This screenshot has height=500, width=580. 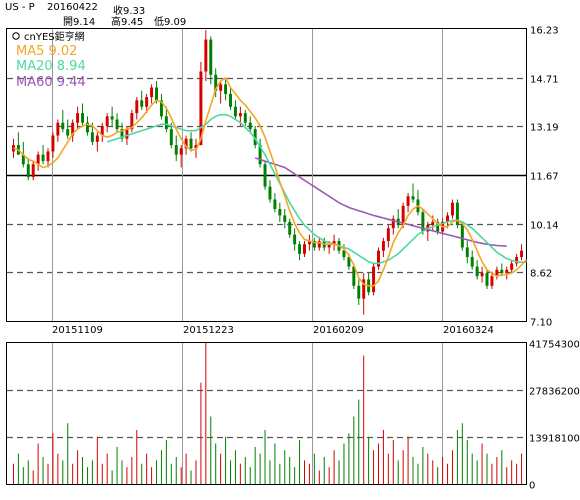 What do you see at coordinates (46, 51) in the screenshot?
I see `legend-ma5: MA5 9.02` at bounding box center [46, 51].